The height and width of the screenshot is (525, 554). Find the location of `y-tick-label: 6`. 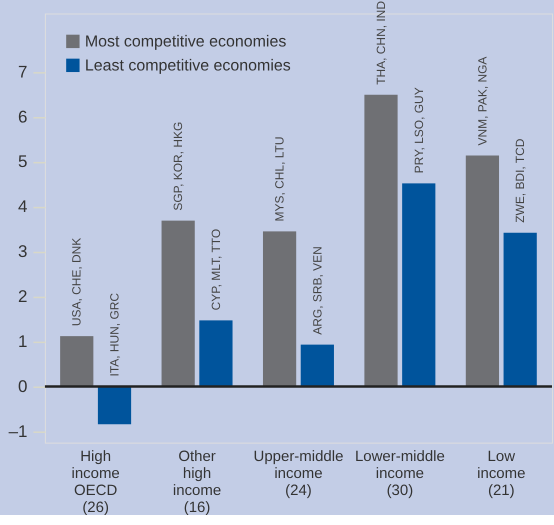

y-tick-label: 6 is located at coordinates (23, 116).